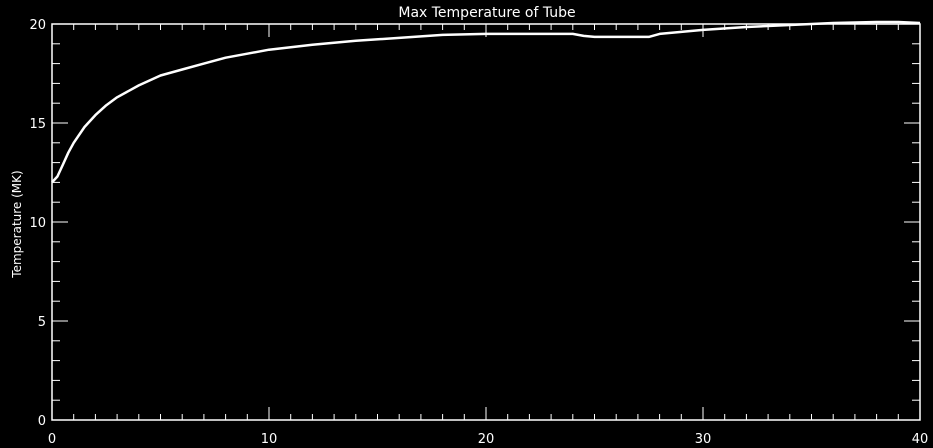 Image resolution: width=933 pixels, height=448 pixels. Describe the element at coordinates (269, 439) in the screenshot. I see `x-tick-label: 10` at that location.